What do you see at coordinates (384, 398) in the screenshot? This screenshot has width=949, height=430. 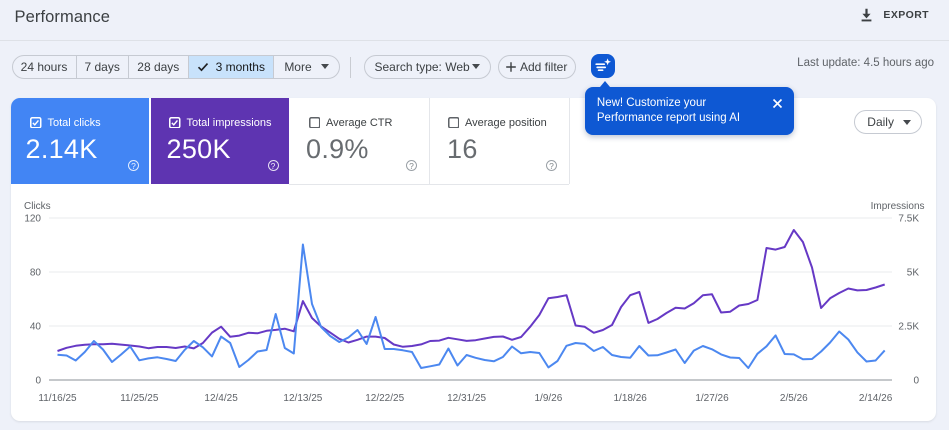 I see `svg-text: 12/22/25` at bounding box center [384, 398].